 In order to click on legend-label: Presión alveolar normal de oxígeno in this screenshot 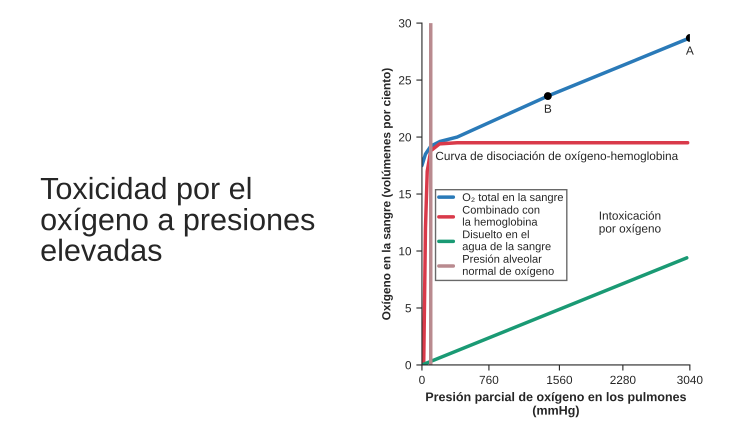, I will do `click(508, 266)`.